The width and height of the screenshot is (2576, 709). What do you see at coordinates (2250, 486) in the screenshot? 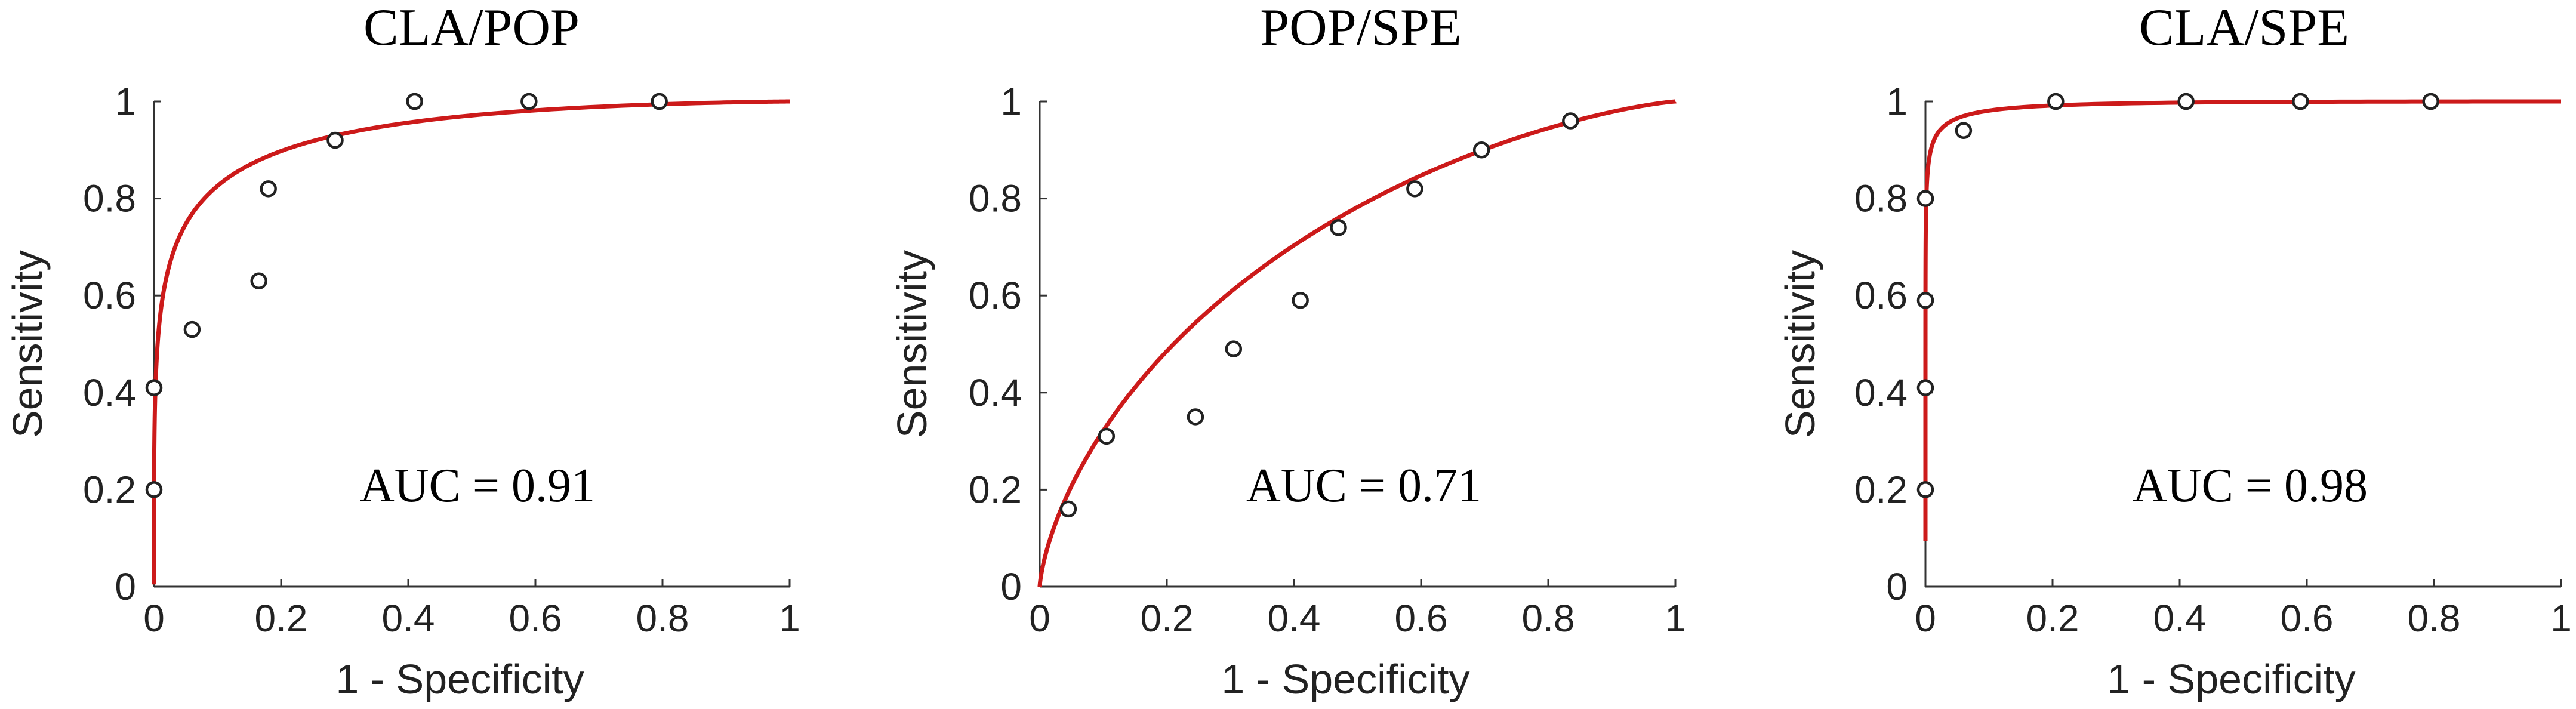
I see `auc-annotation: AUC = 0.98` at bounding box center [2250, 486].